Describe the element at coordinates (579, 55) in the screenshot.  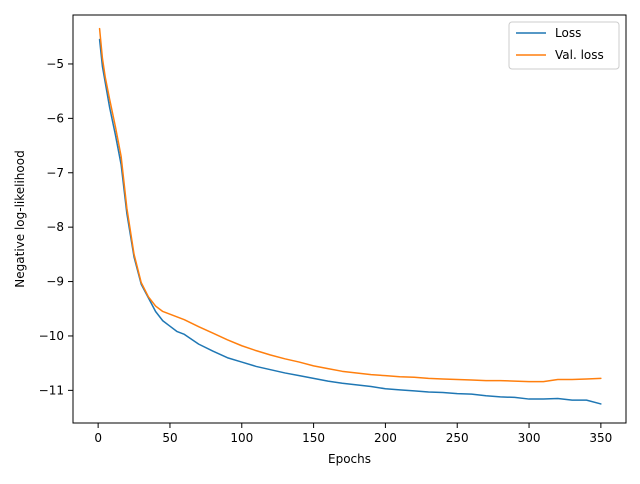
I see `legend-label-val-loss: Val. loss` at that location.